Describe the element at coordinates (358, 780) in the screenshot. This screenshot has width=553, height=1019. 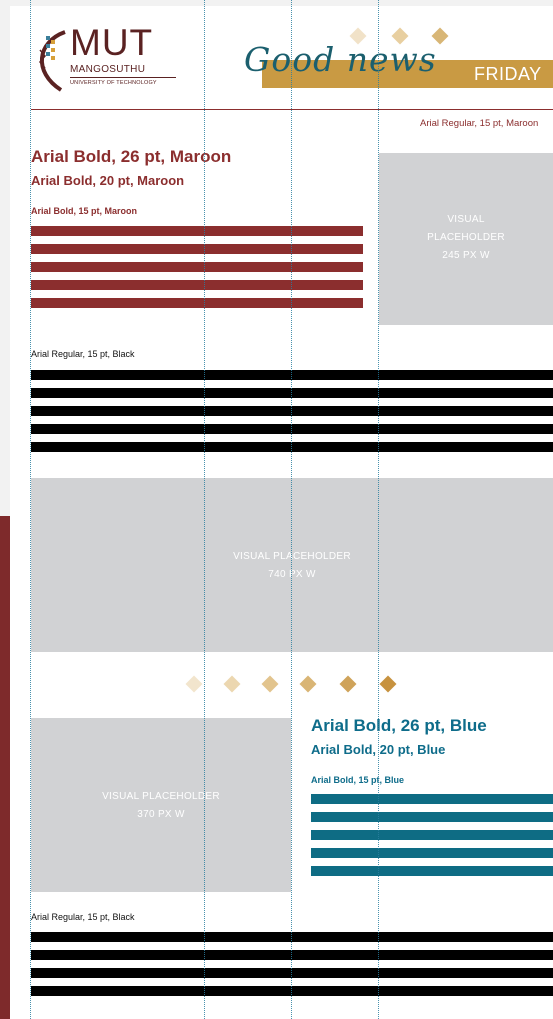
I see `heading-small-blue: Arial Bold, 15 pt, Blue` at that location.